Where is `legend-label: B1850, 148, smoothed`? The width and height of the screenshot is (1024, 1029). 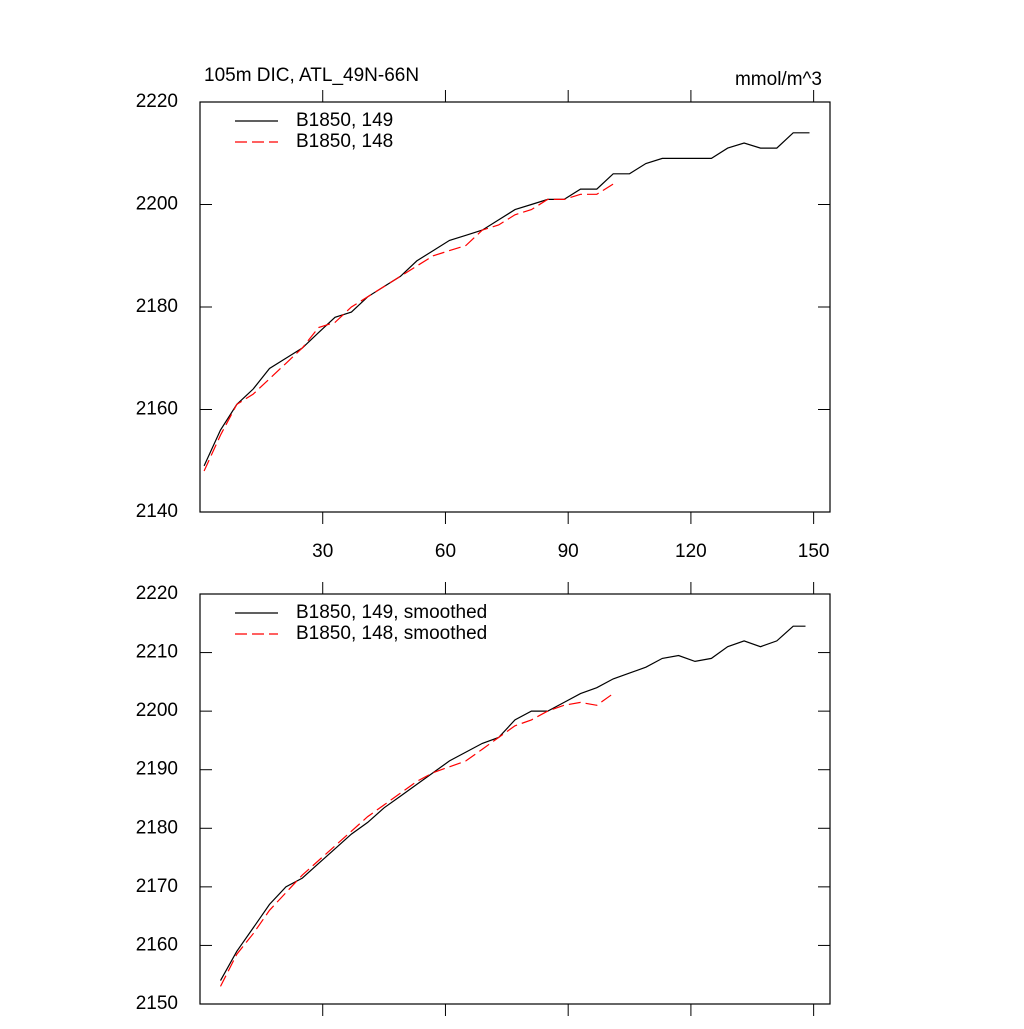 legend-label: B1850, 148, smoothed is located at coordinates (391, 633).